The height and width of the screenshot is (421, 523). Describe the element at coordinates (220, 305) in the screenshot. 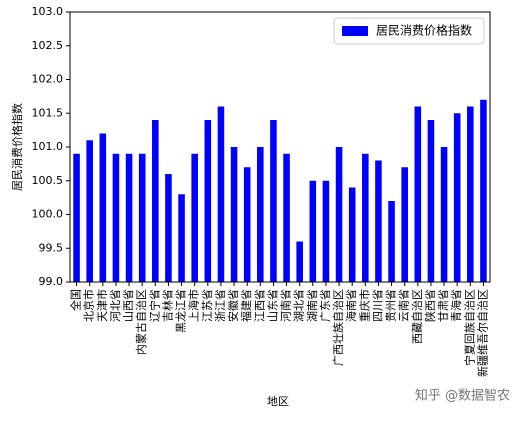

I see `x-tick-label: 浙江省` at that location.